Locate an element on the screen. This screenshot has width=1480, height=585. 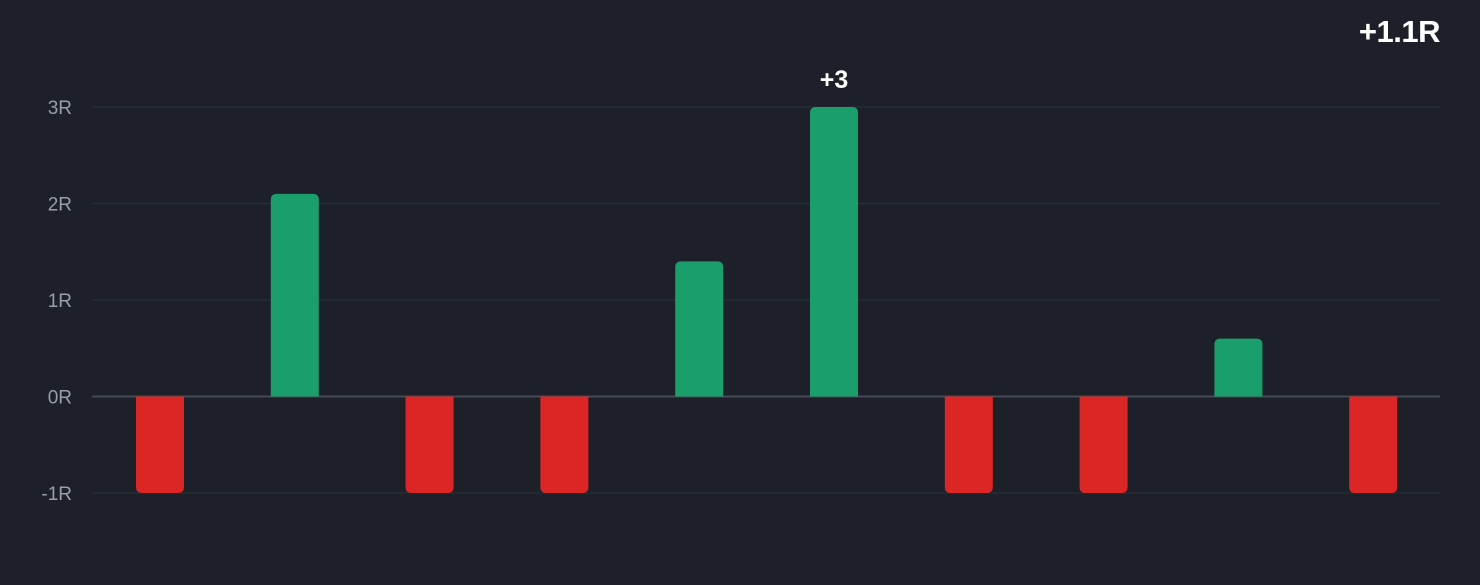
y-tick-label: 2R is located at coordinates (60, 205).